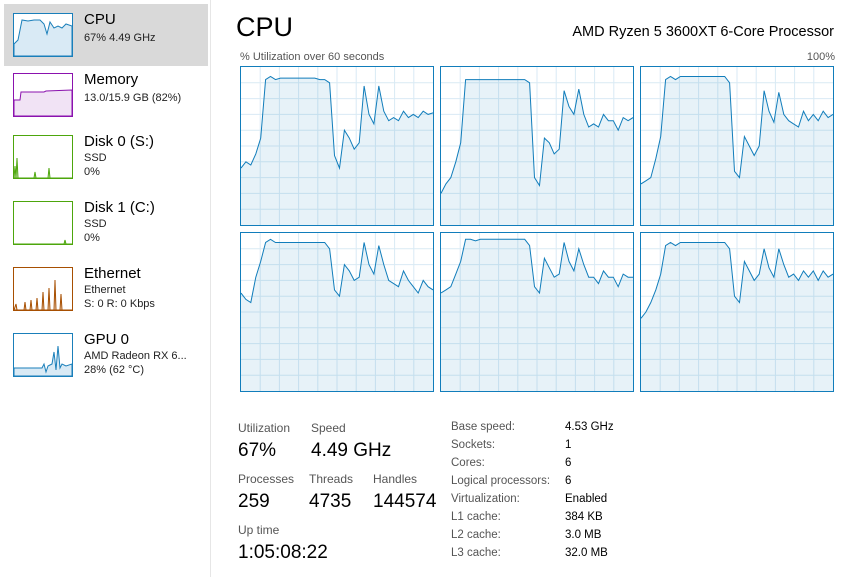 The width and height of the screenshot is (845, 577). Describe the element at coordinates (483, 427) in the screenshot. I see `base-speed-key: Base speed:` at that location.